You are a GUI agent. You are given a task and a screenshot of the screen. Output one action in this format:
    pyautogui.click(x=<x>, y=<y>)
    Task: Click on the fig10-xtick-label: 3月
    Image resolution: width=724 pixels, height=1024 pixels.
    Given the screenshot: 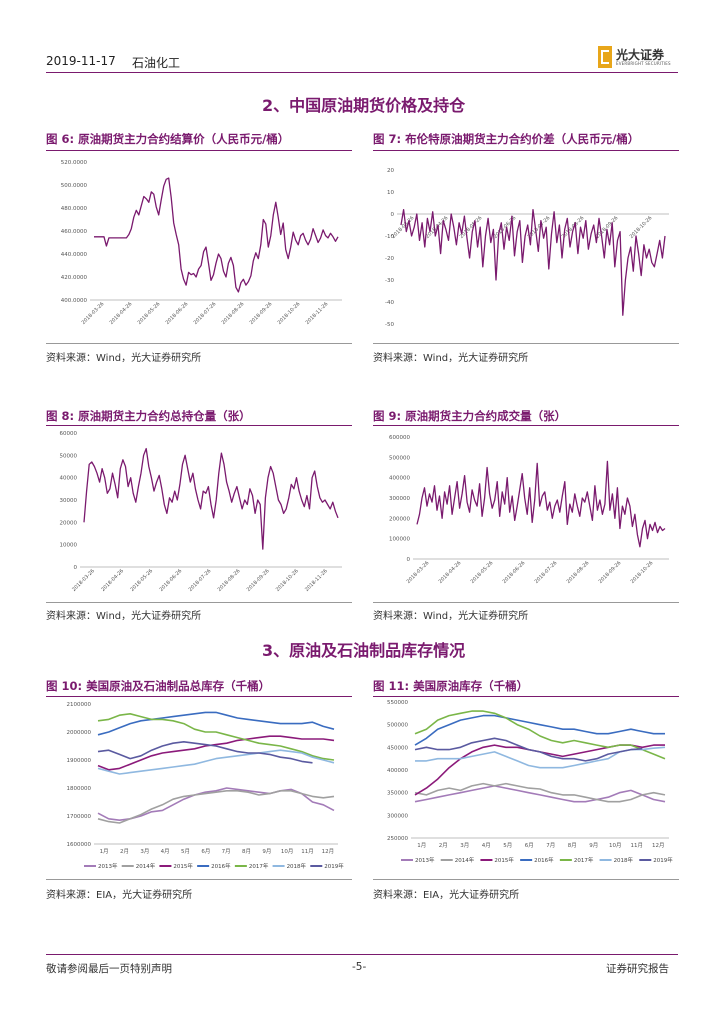 What is the action you would take?
    pyautogui.click(x=144, y=851)
    